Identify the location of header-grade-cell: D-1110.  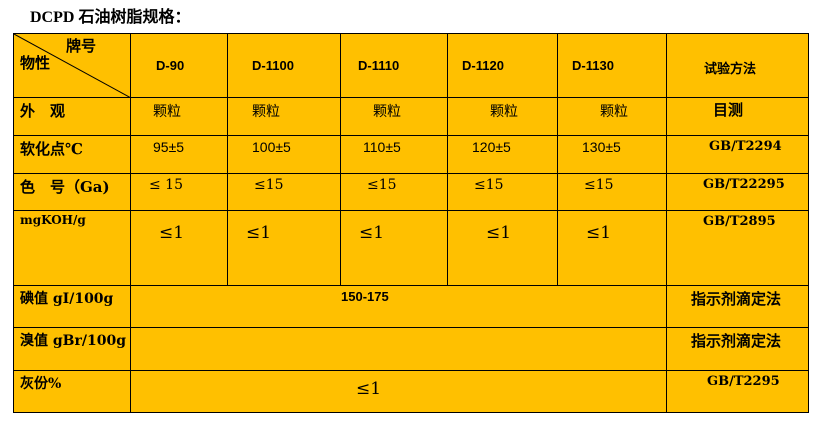
(394, 65).